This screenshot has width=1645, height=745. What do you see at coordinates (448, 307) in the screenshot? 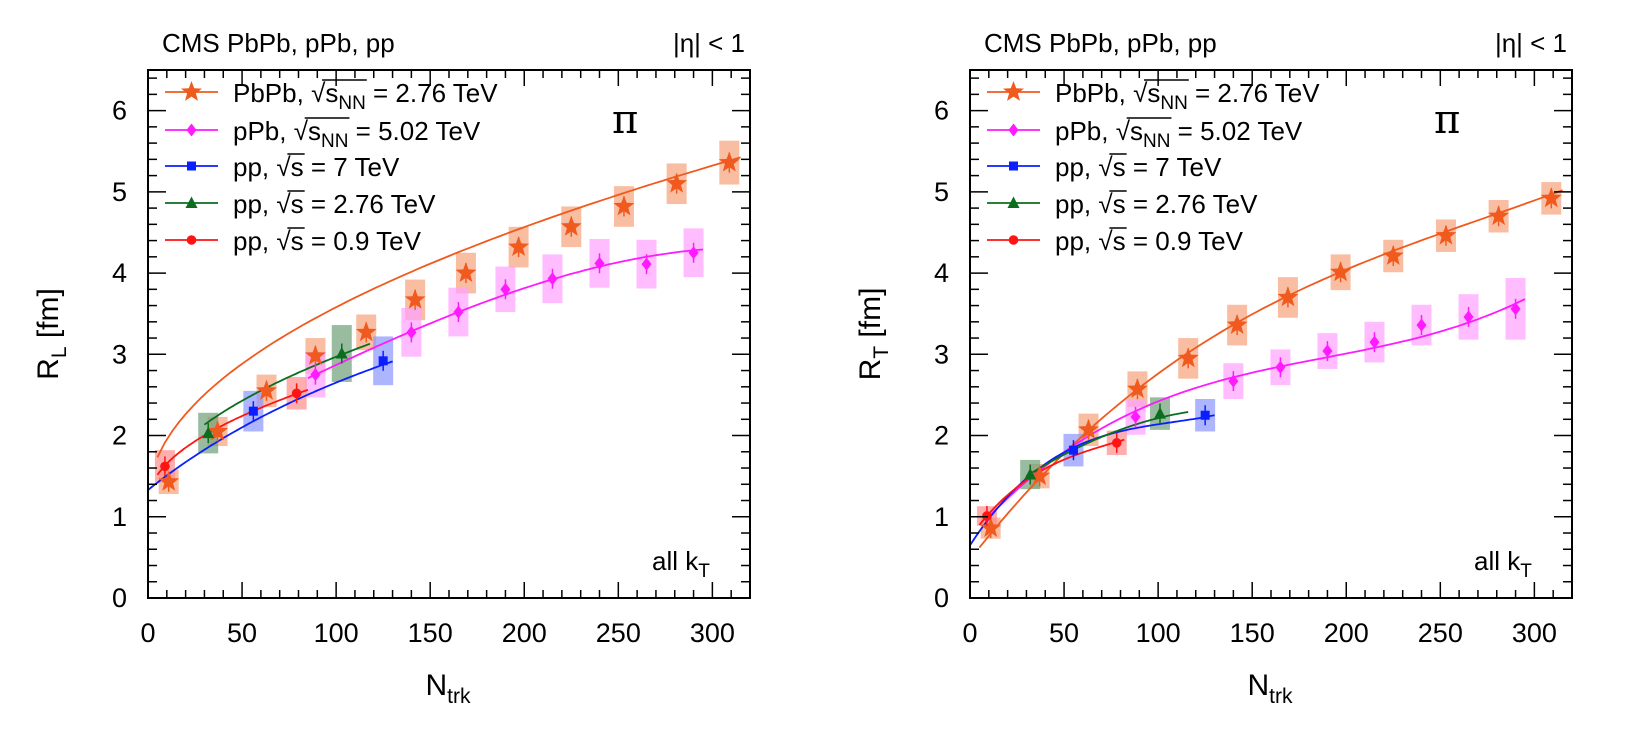
I see `fit-curve-PbPb` at bounding box center [448, 307].